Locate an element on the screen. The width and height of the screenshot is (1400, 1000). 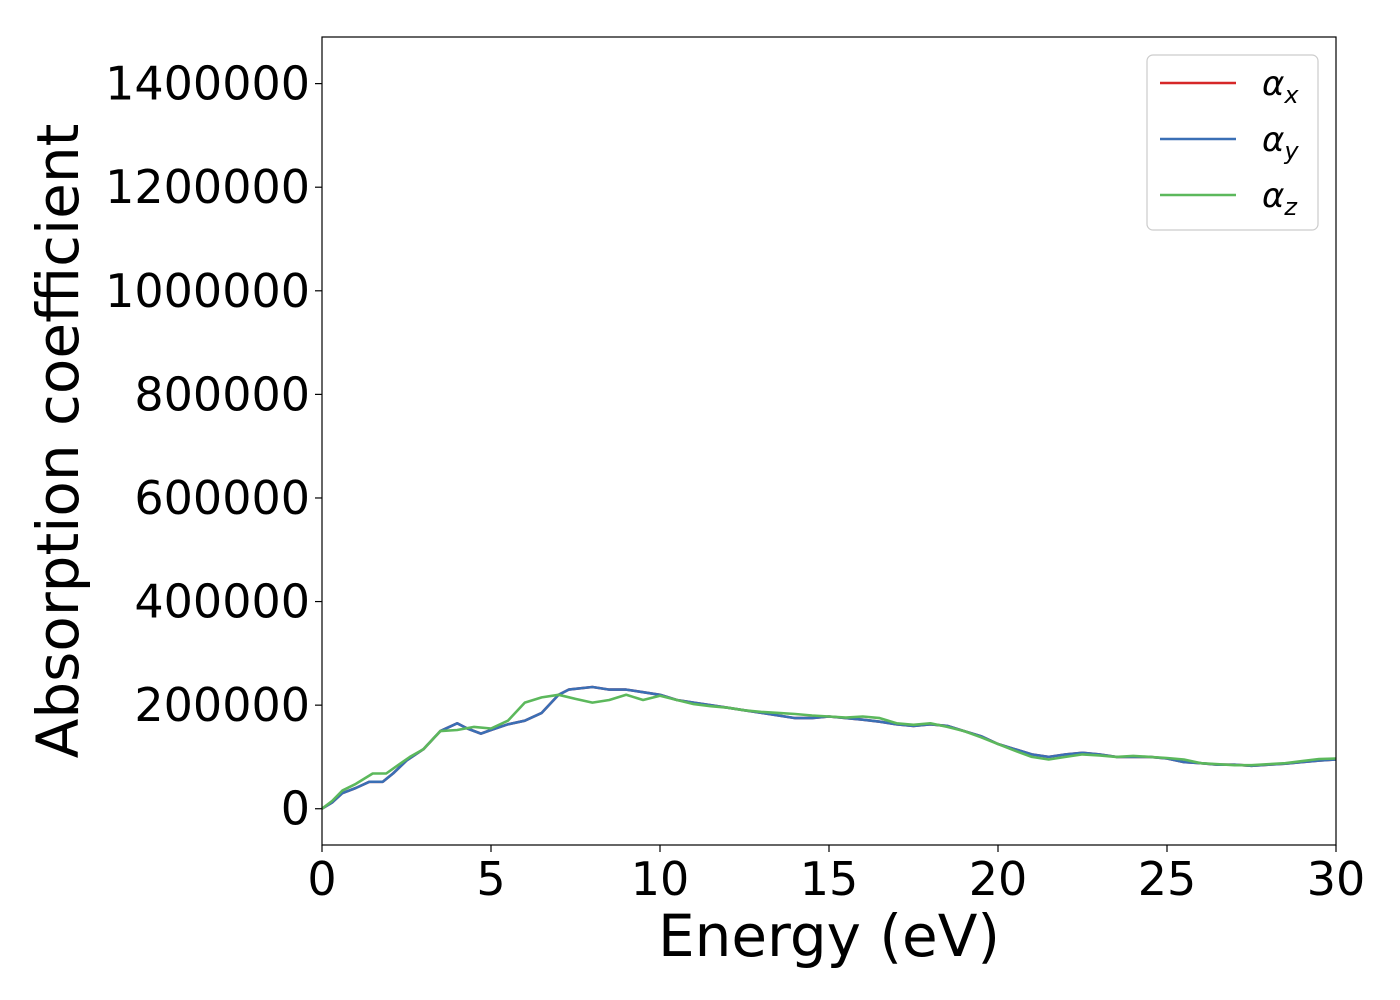
legend-box is located at coordinates (1232, 142).